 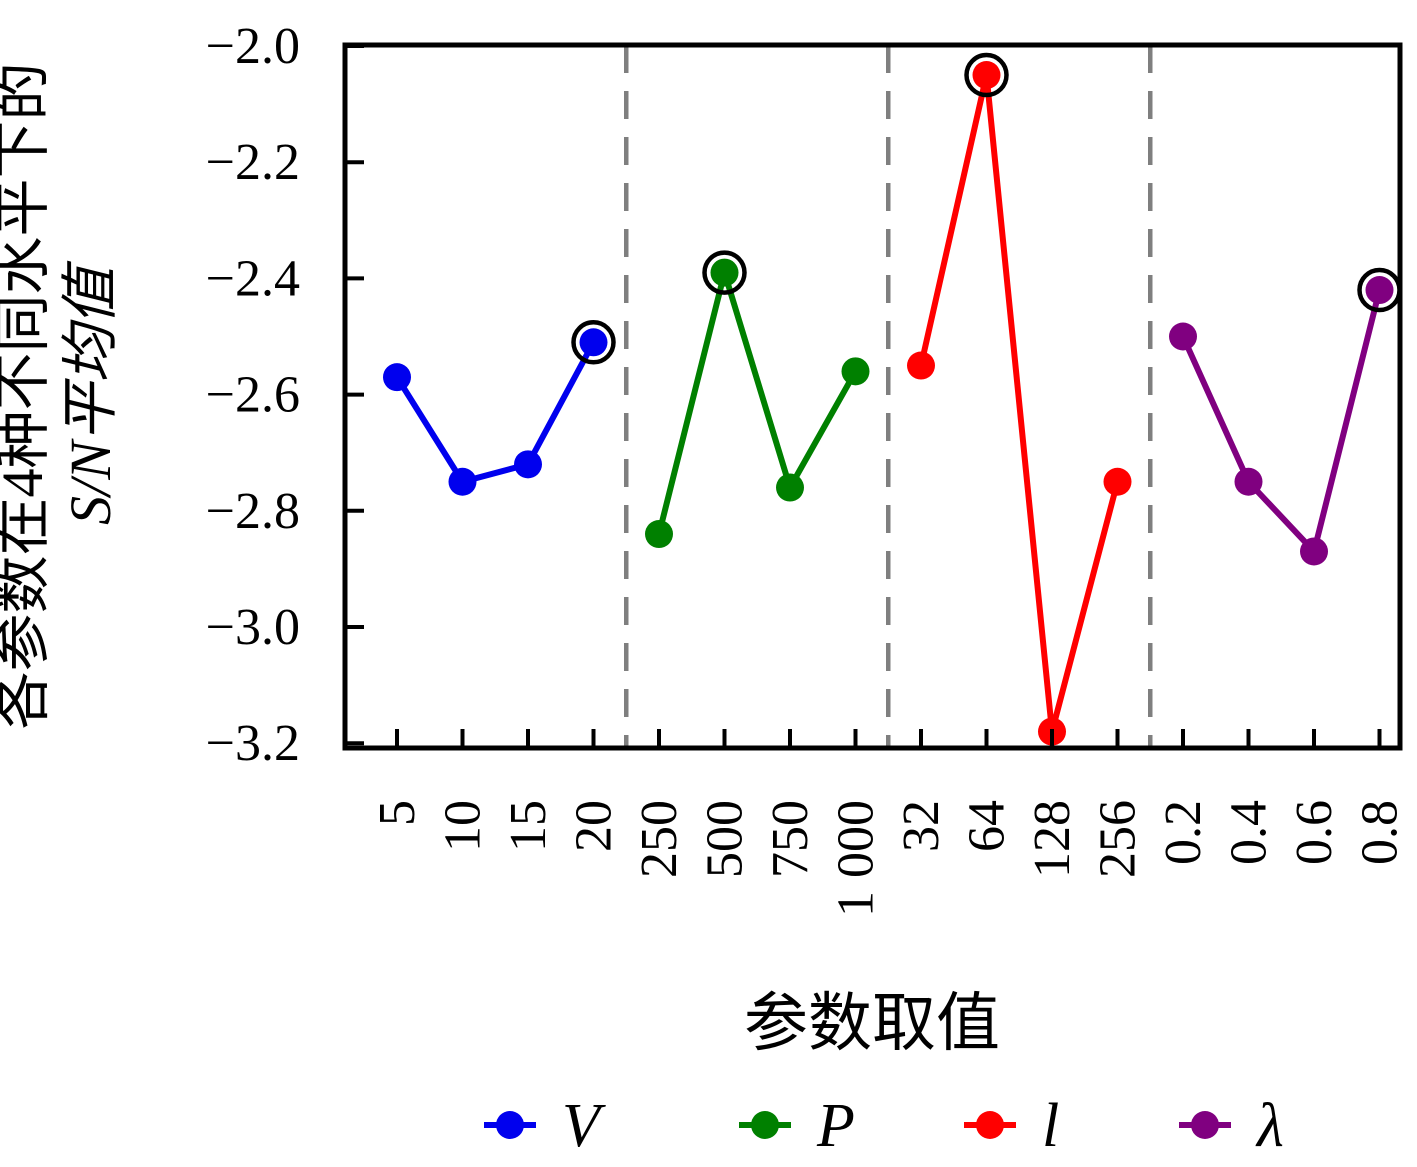 What do you see at coordinates (528, 826) in the screenshot?
I see `x-tick-label-15: 15` at bounding box center [528, 826].